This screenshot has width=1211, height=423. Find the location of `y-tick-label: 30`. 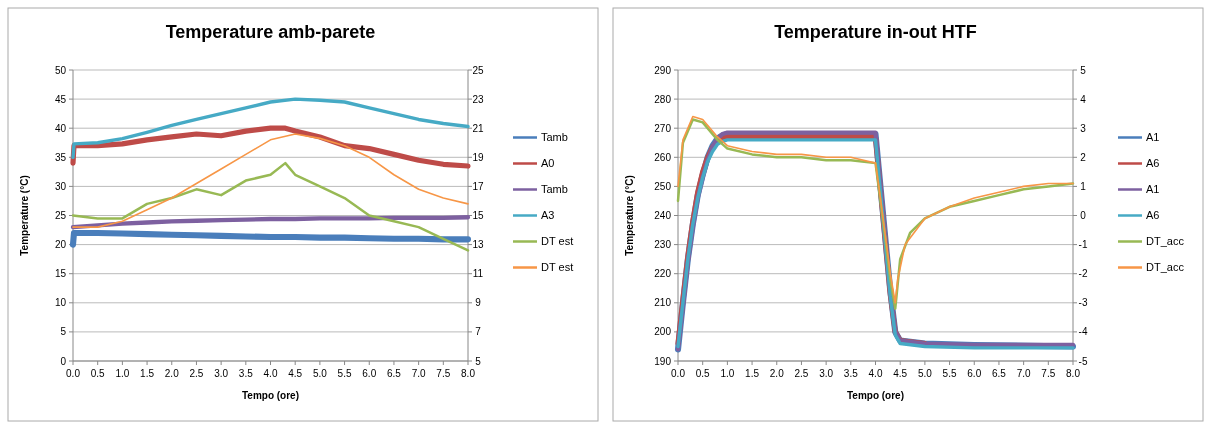

y-tick-label: 30 is located at coordinates (60, 186).